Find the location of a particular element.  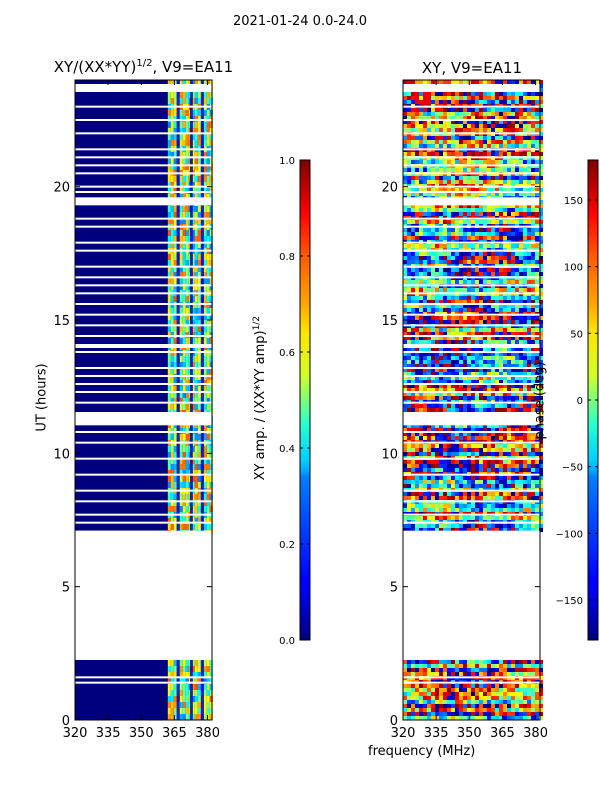

phase-colorbar: −150 −100 −50 0 50 100 150 is located at coordinates (577, 400).